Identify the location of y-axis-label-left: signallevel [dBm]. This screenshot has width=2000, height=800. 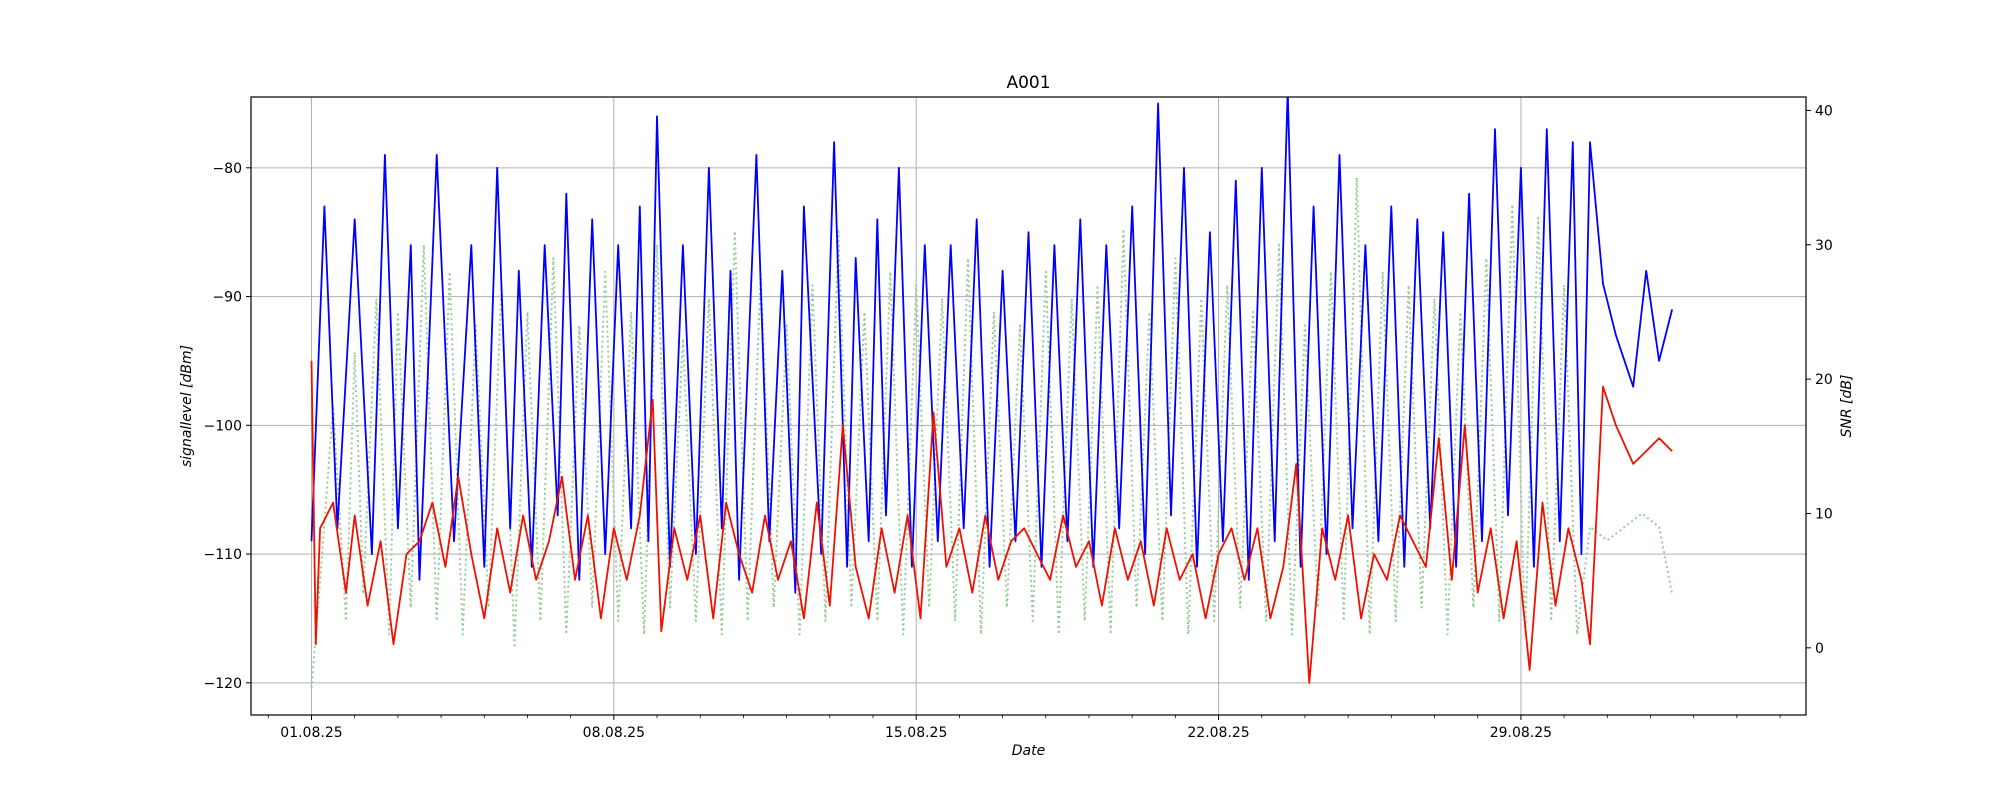
(187, 406).